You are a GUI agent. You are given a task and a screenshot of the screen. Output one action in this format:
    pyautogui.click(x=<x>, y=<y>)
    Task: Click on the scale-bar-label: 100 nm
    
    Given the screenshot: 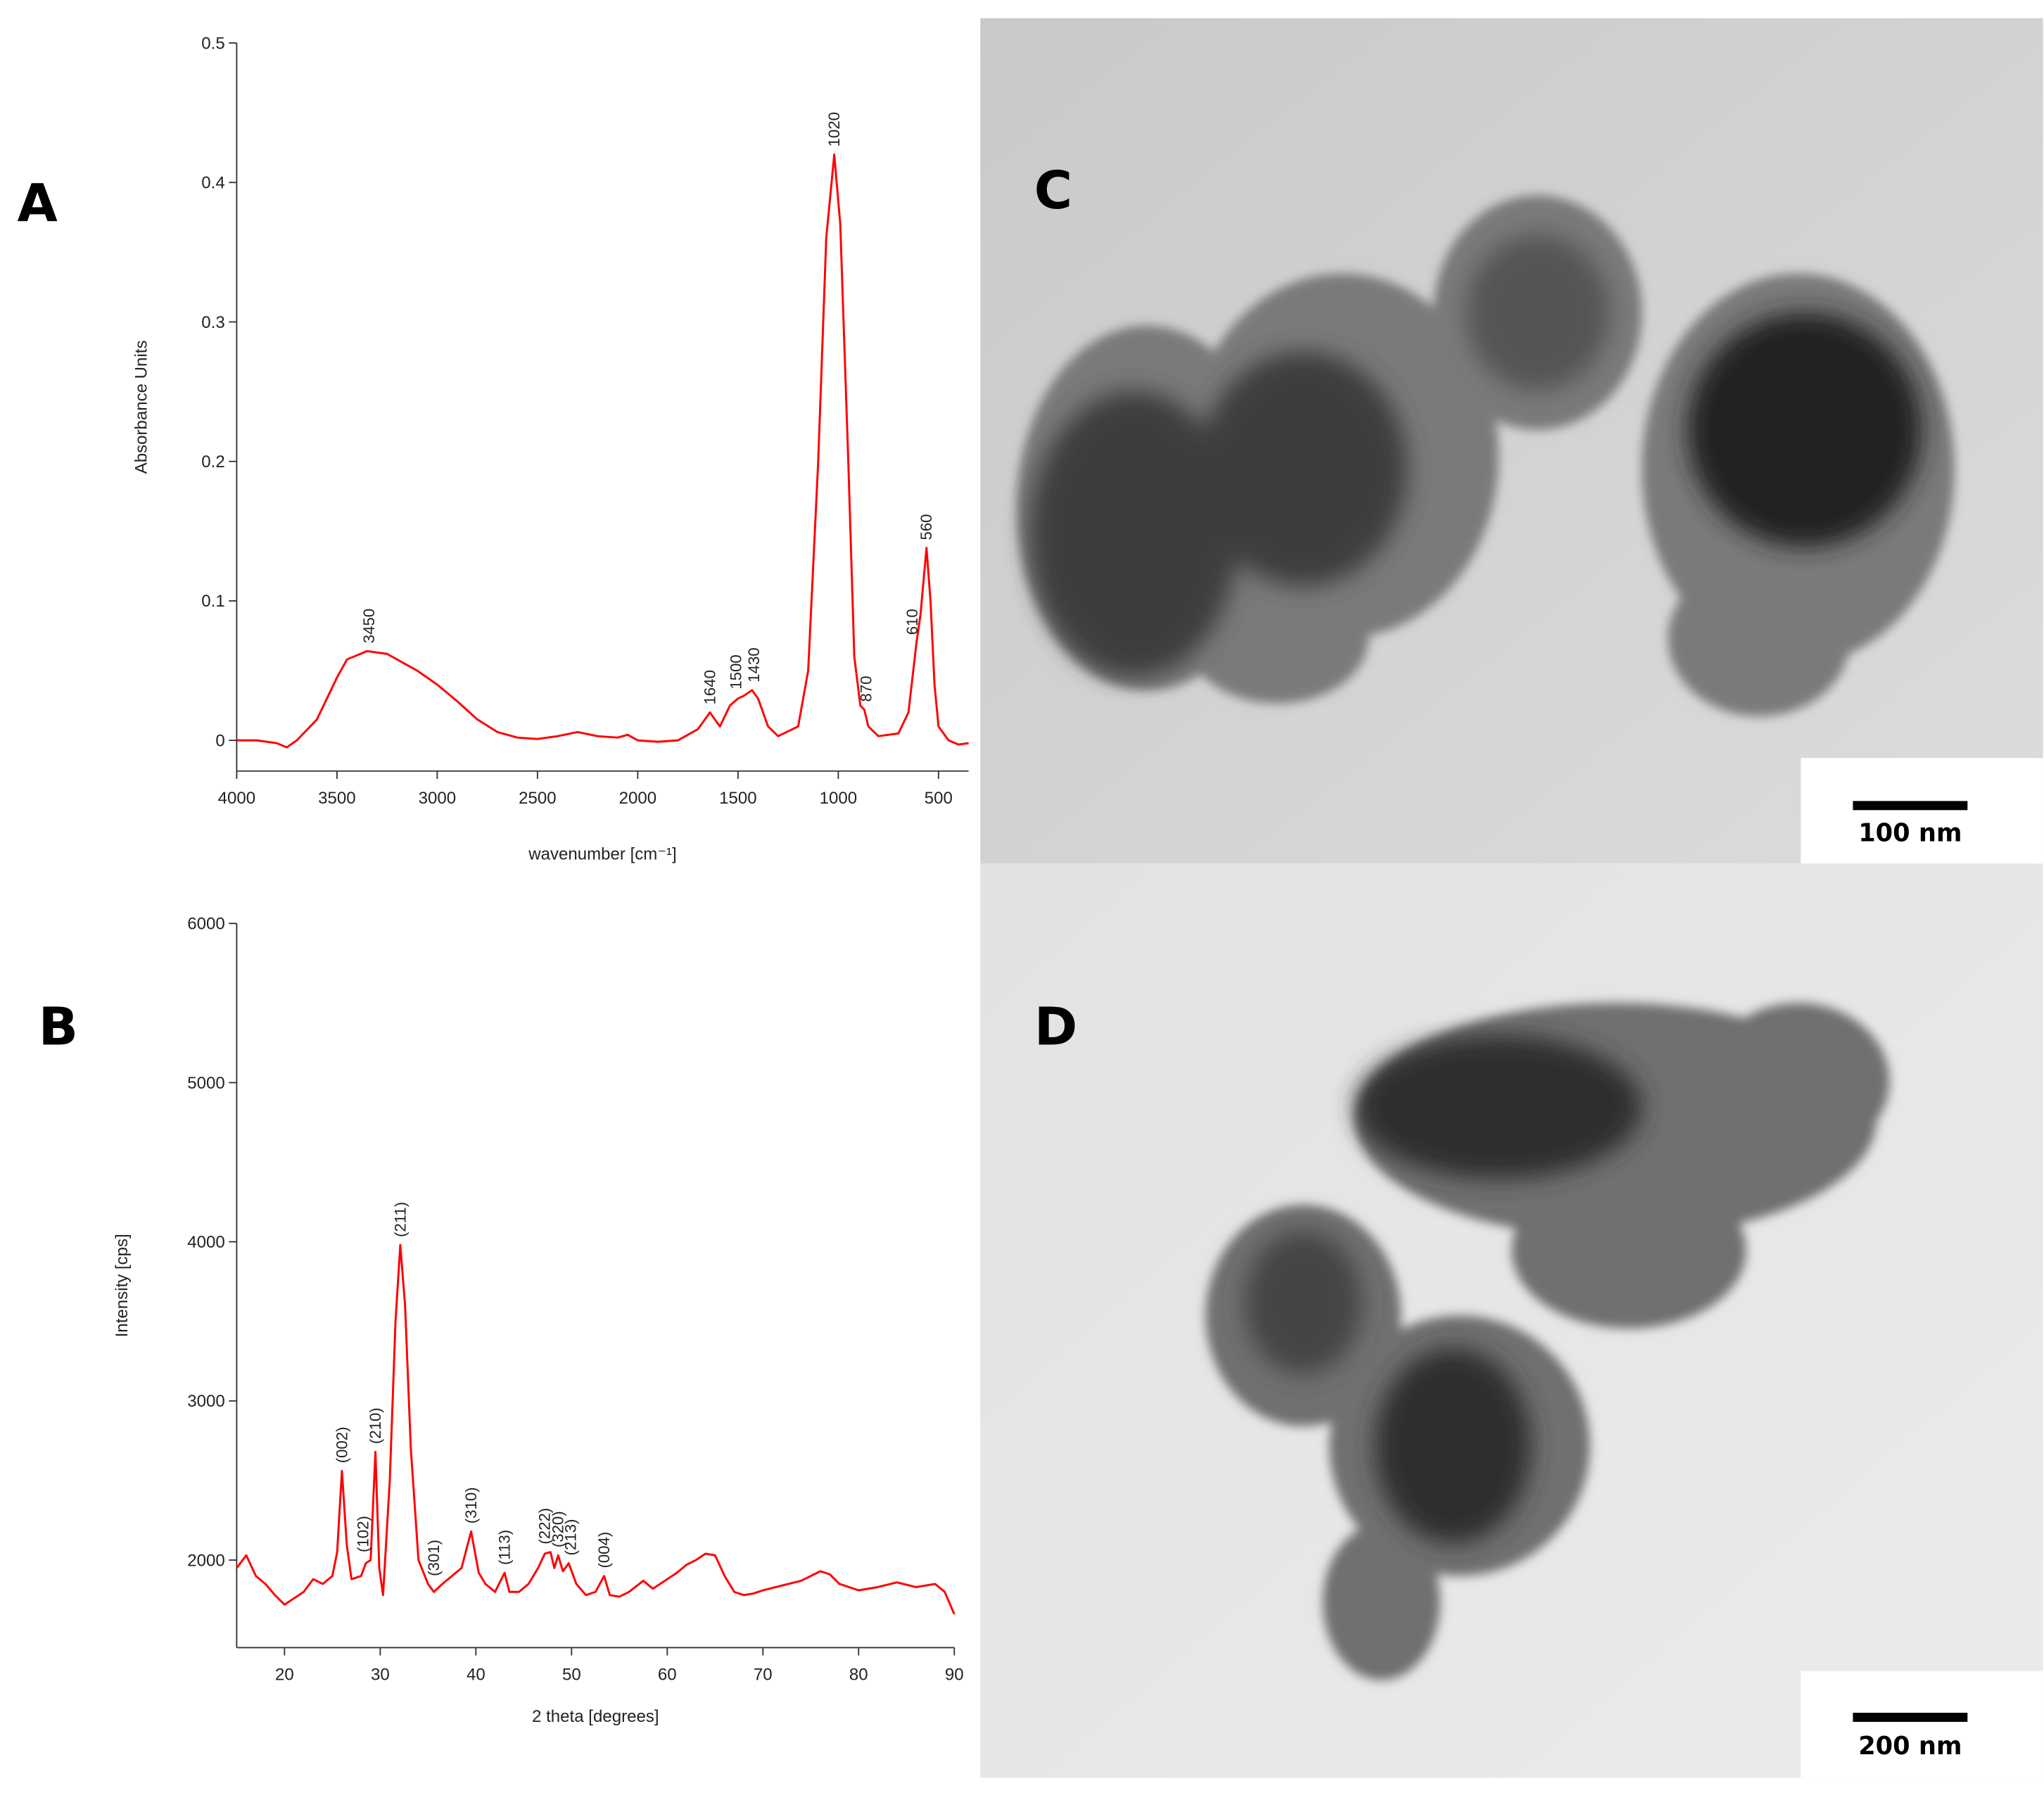 What is the action you would take?
    pyautogui.click(x=1910, y=834)
    